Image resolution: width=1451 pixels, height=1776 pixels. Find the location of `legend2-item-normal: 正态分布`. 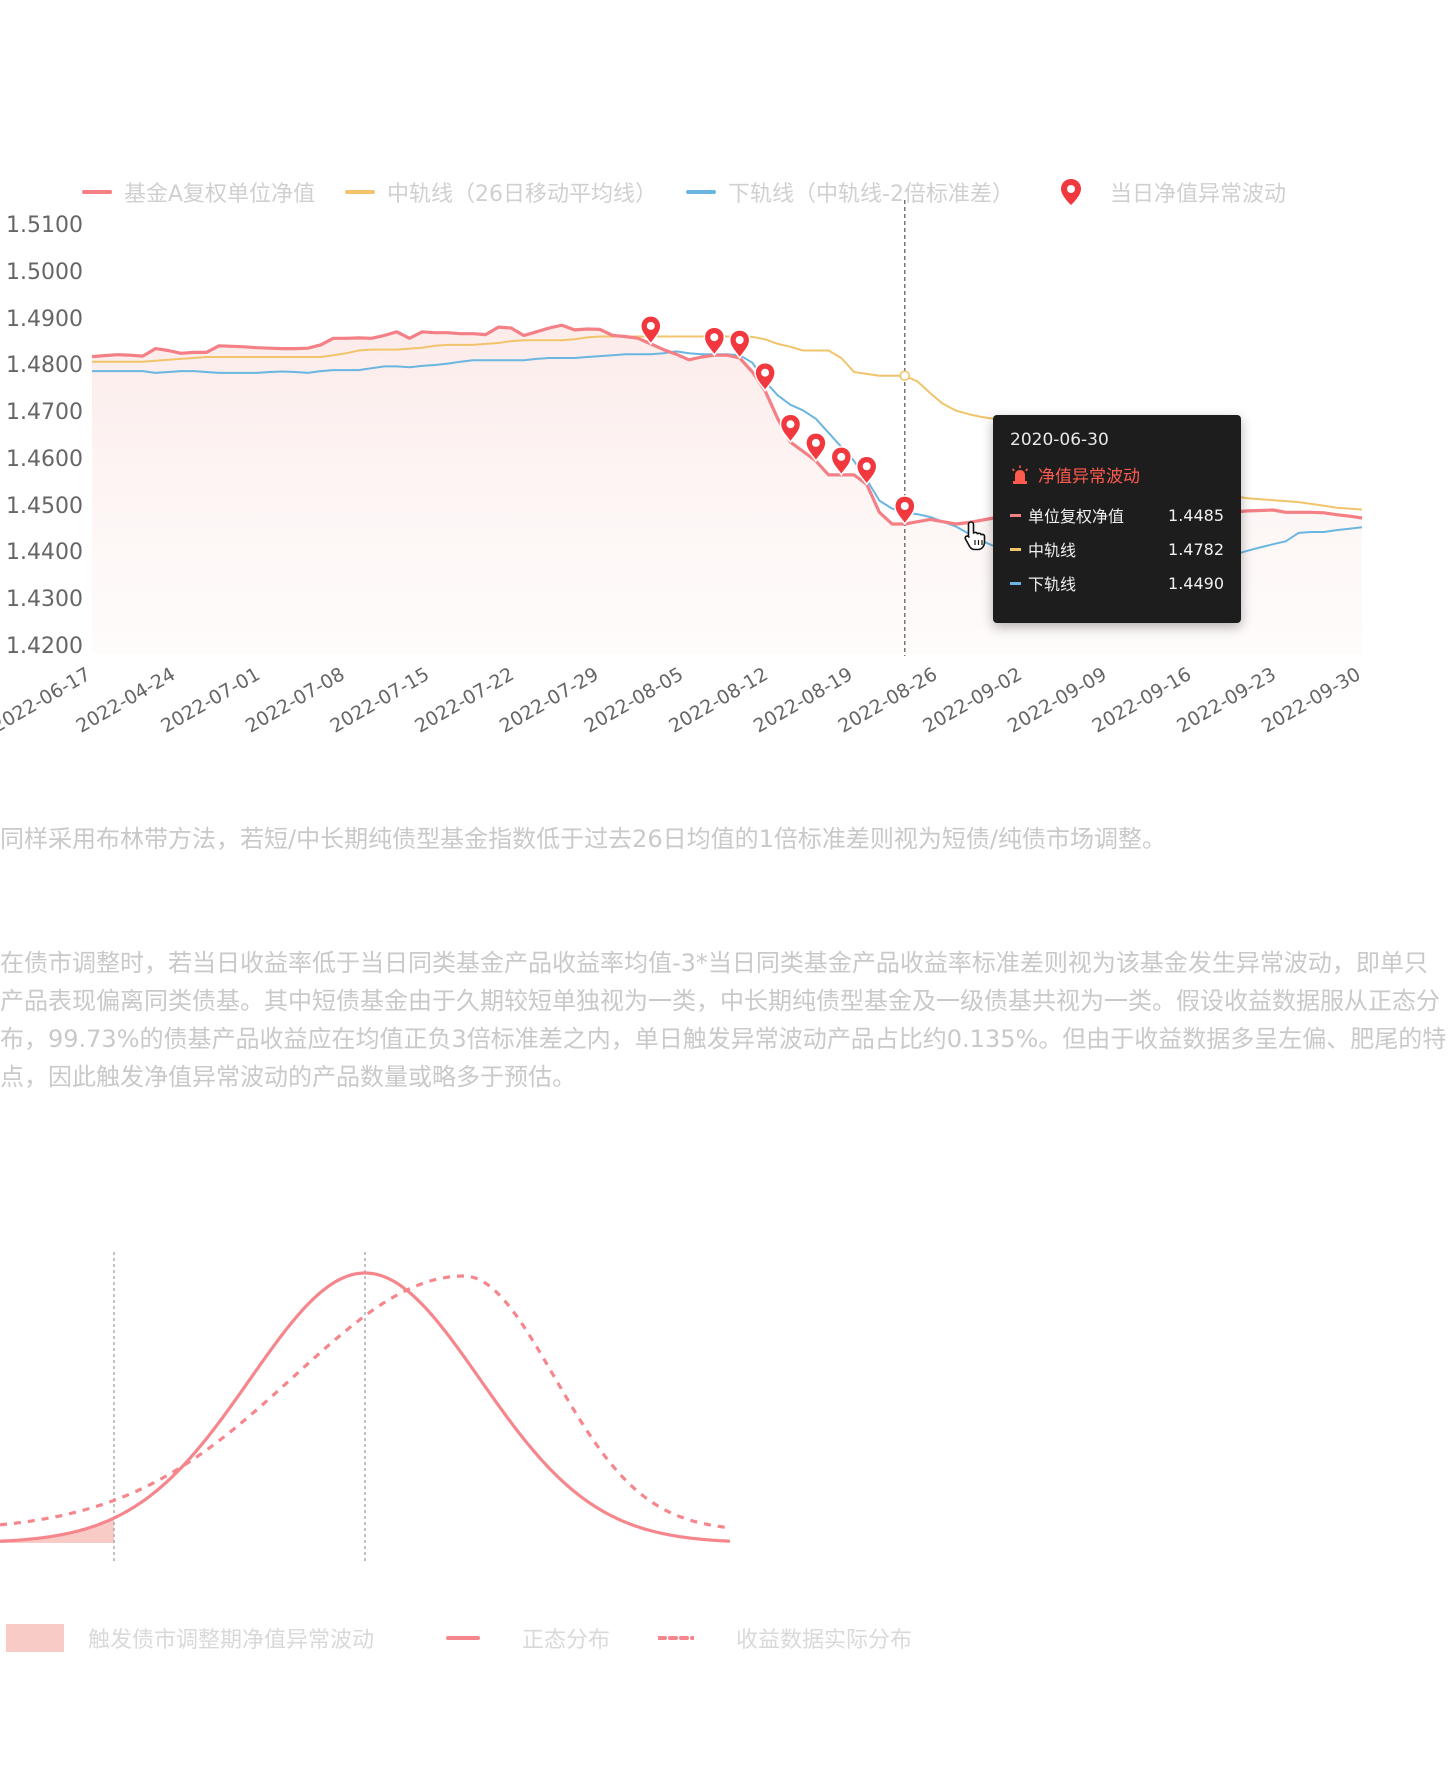

legend2-item-normal: 正态分布 is located at coordinates (528, 1638).